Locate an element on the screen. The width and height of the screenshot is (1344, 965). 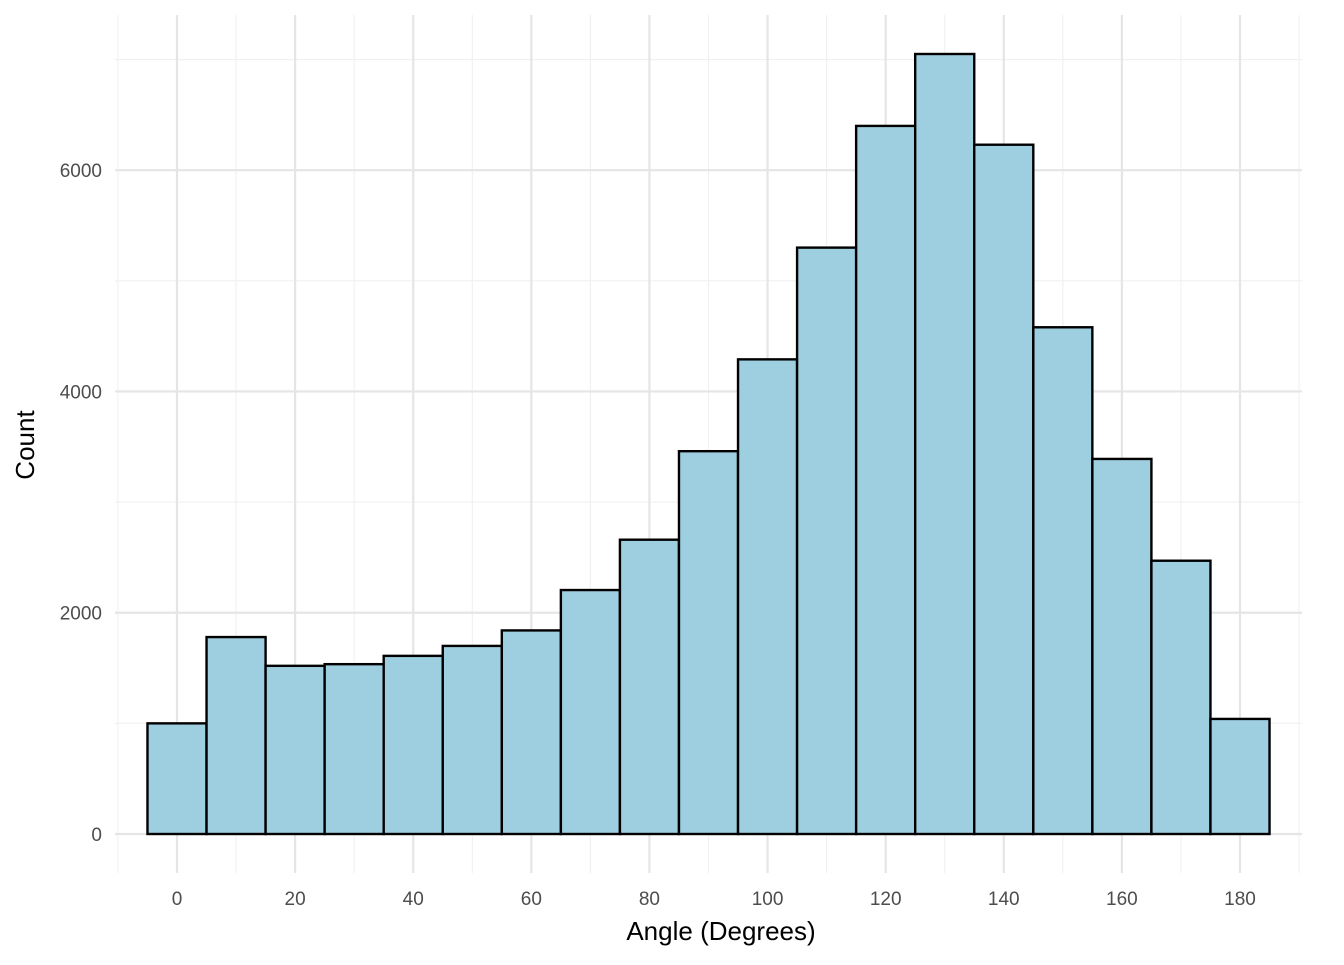
y-tick-label: 2000 is located at coordinates (81, 614).